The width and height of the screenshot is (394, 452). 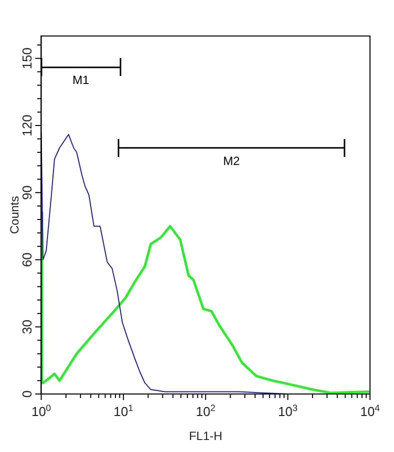 What do you see at coordinates (15, 215) in the screenshot?
I see `y-axis-title: Counts` at bounding box center [15, 215].